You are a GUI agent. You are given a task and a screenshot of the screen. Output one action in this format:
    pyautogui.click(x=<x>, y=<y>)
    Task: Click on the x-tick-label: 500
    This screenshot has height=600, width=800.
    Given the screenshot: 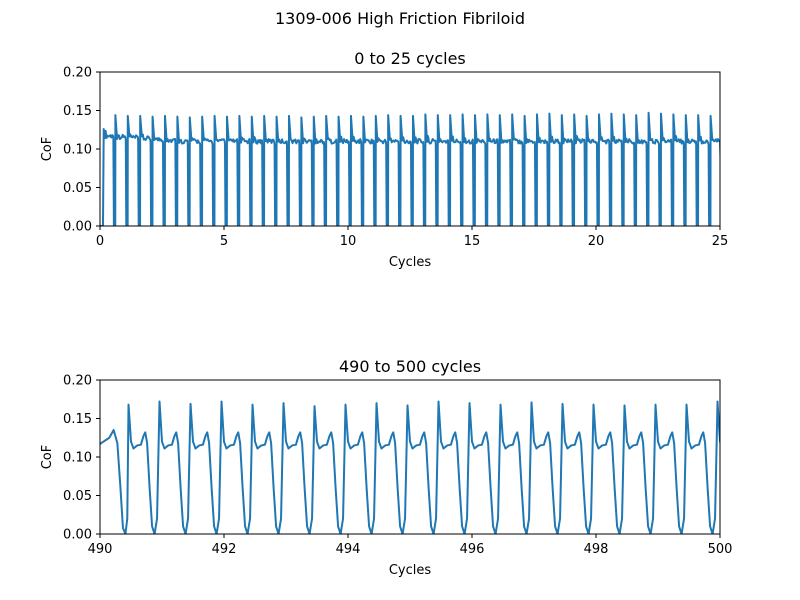 What is the action you would take?
    pyautogui.click(x=720, y=549)
    